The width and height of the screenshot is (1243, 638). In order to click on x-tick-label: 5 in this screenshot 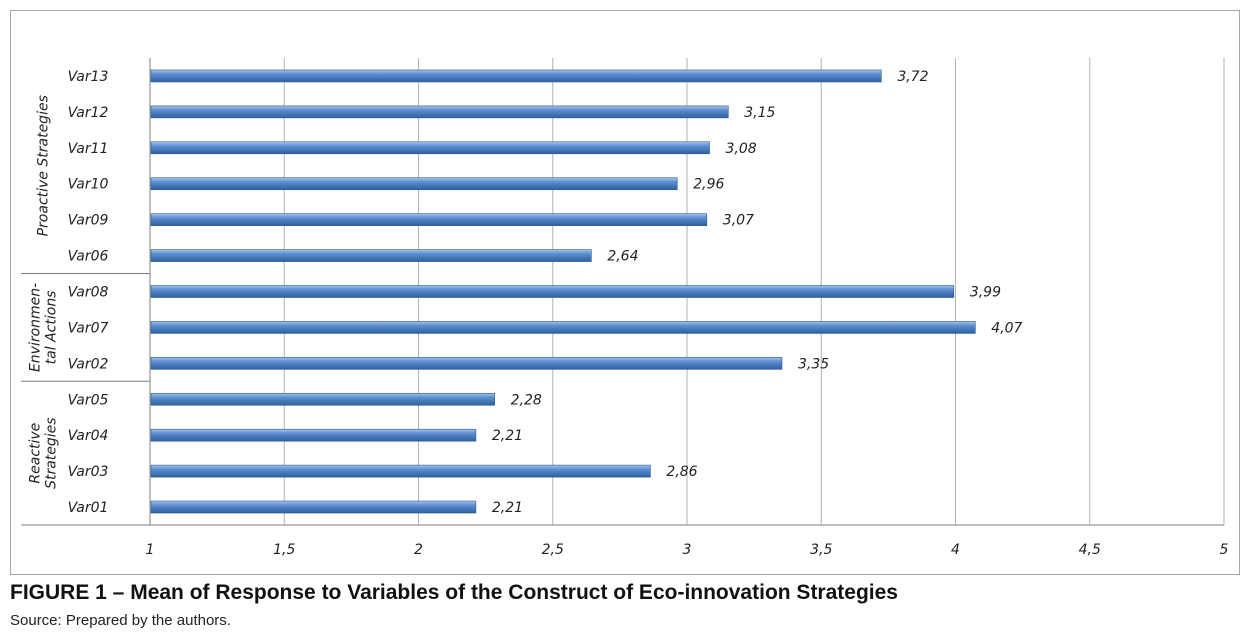, I will do `click(1224, 550)`.